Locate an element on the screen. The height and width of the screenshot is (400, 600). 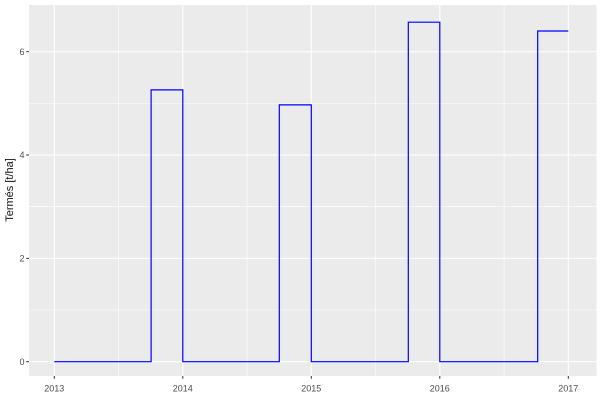
x-tick-label: 2016 is located at coordinates (440, 389).